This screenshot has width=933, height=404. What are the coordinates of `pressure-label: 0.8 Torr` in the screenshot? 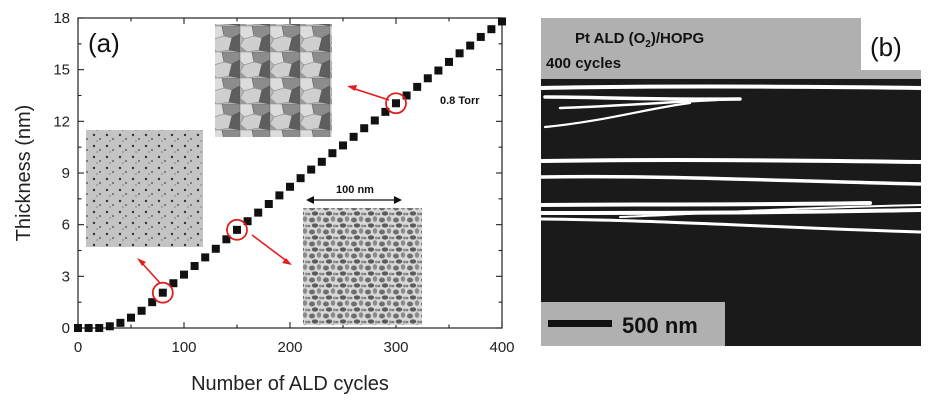 It's located at (460, 101).